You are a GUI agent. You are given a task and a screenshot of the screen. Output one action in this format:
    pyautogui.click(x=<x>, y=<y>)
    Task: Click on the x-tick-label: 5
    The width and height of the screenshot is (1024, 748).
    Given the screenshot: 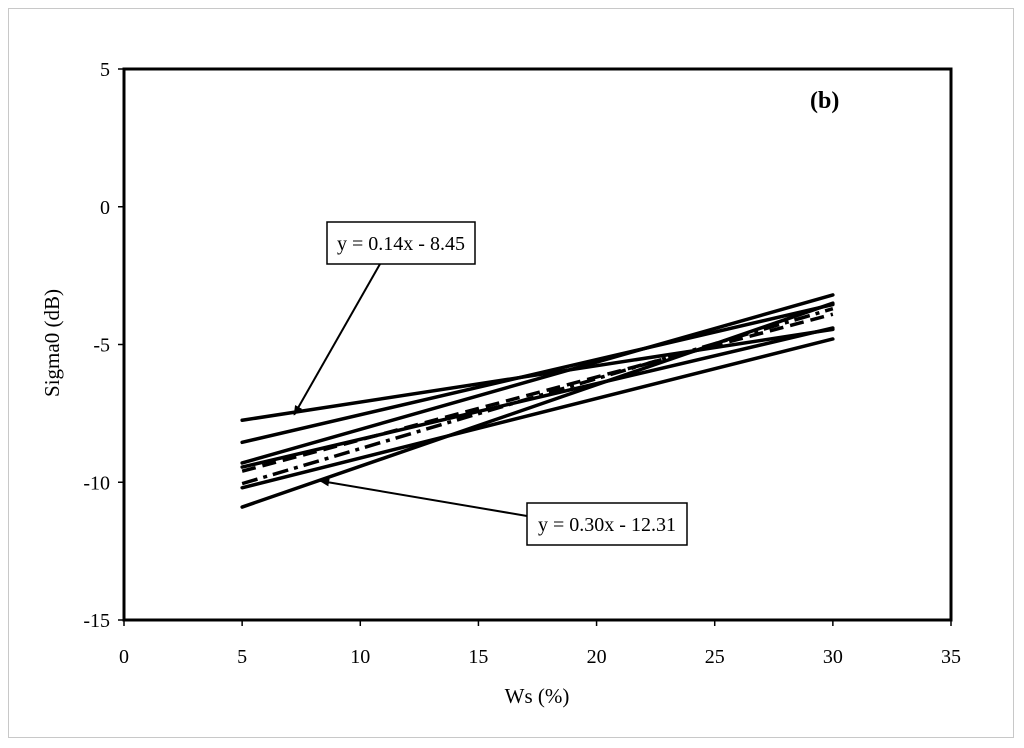 What is the action you would take?
    pyautogui.click(x=242, y=657)
    